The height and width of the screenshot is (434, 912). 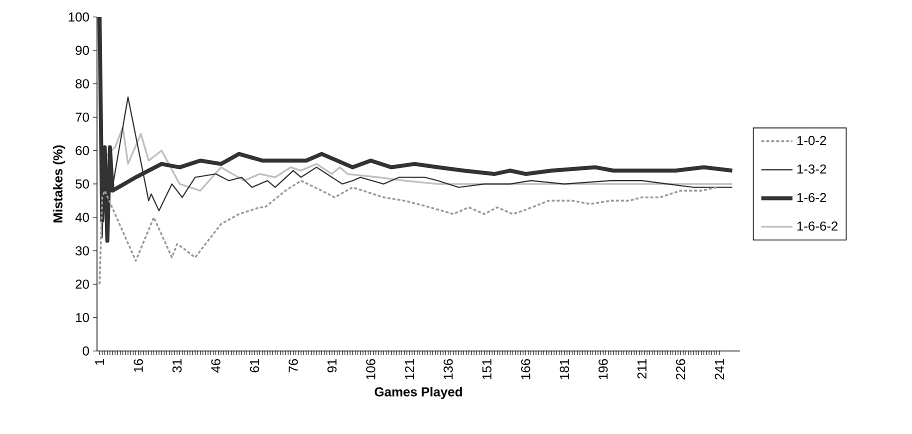 What do you see at coordinates (681, 369) in the screenshot?
I see `x-tick-label: 226` at bounding box center [681, 369].